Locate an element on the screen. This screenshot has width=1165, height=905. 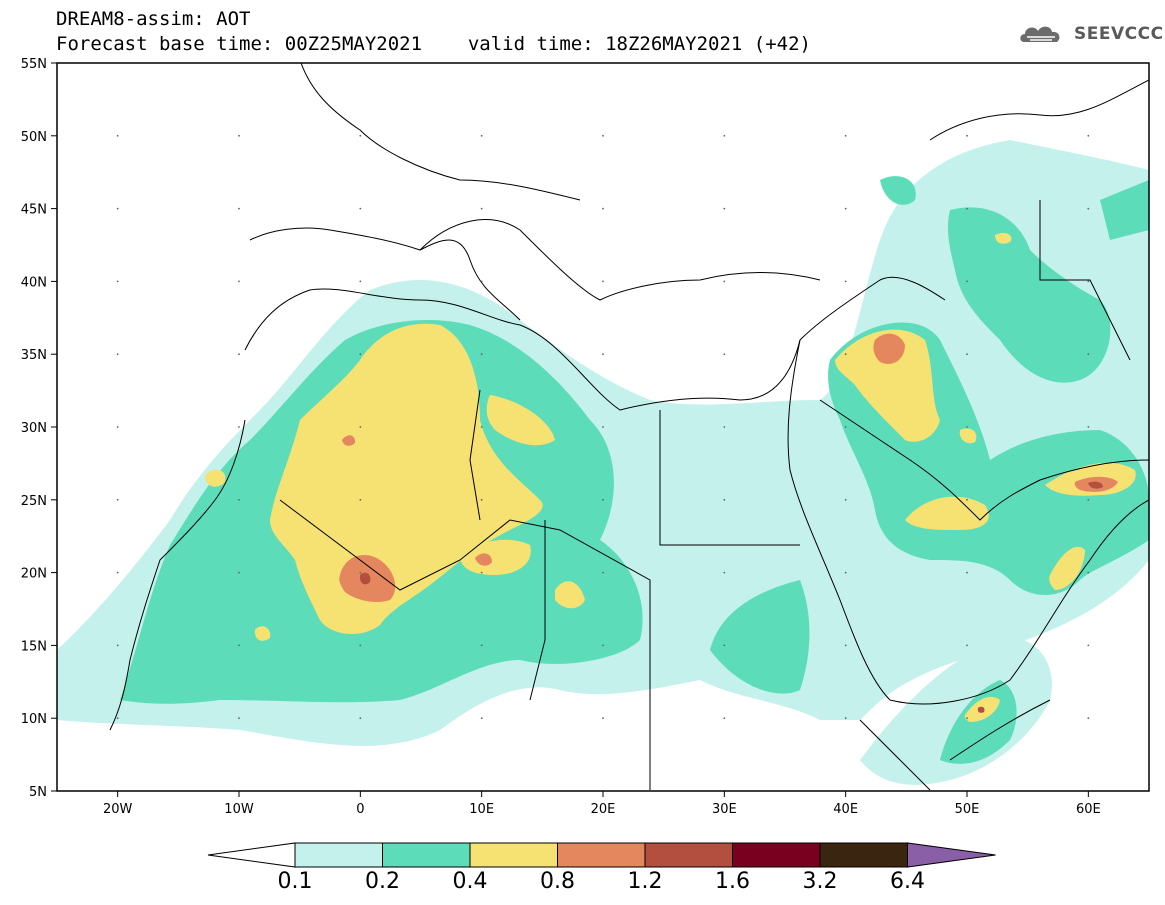
lat-tick-label: 35N is located at coordinates (34, 355).